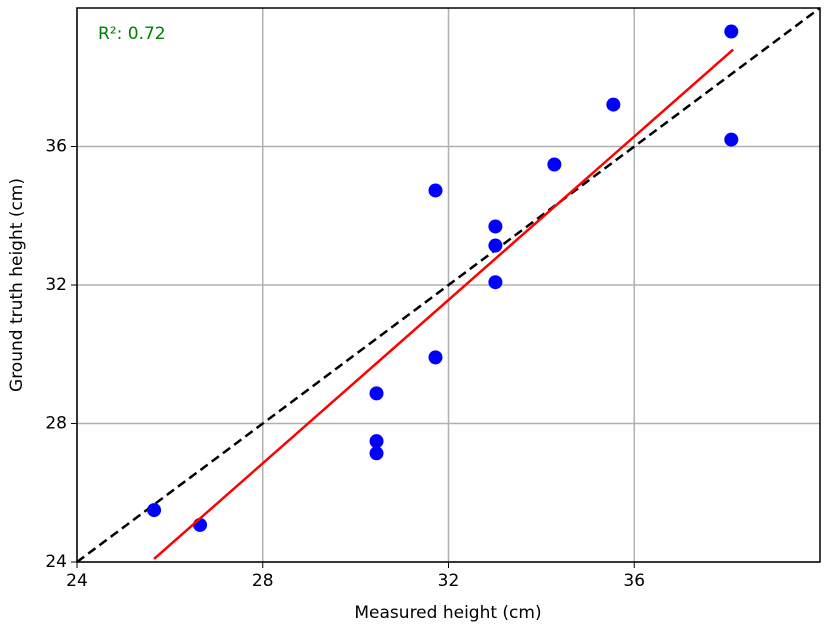 This screenshot has height=629, width=828. I want to click on x-tick-label: 32, so click(449, 581).